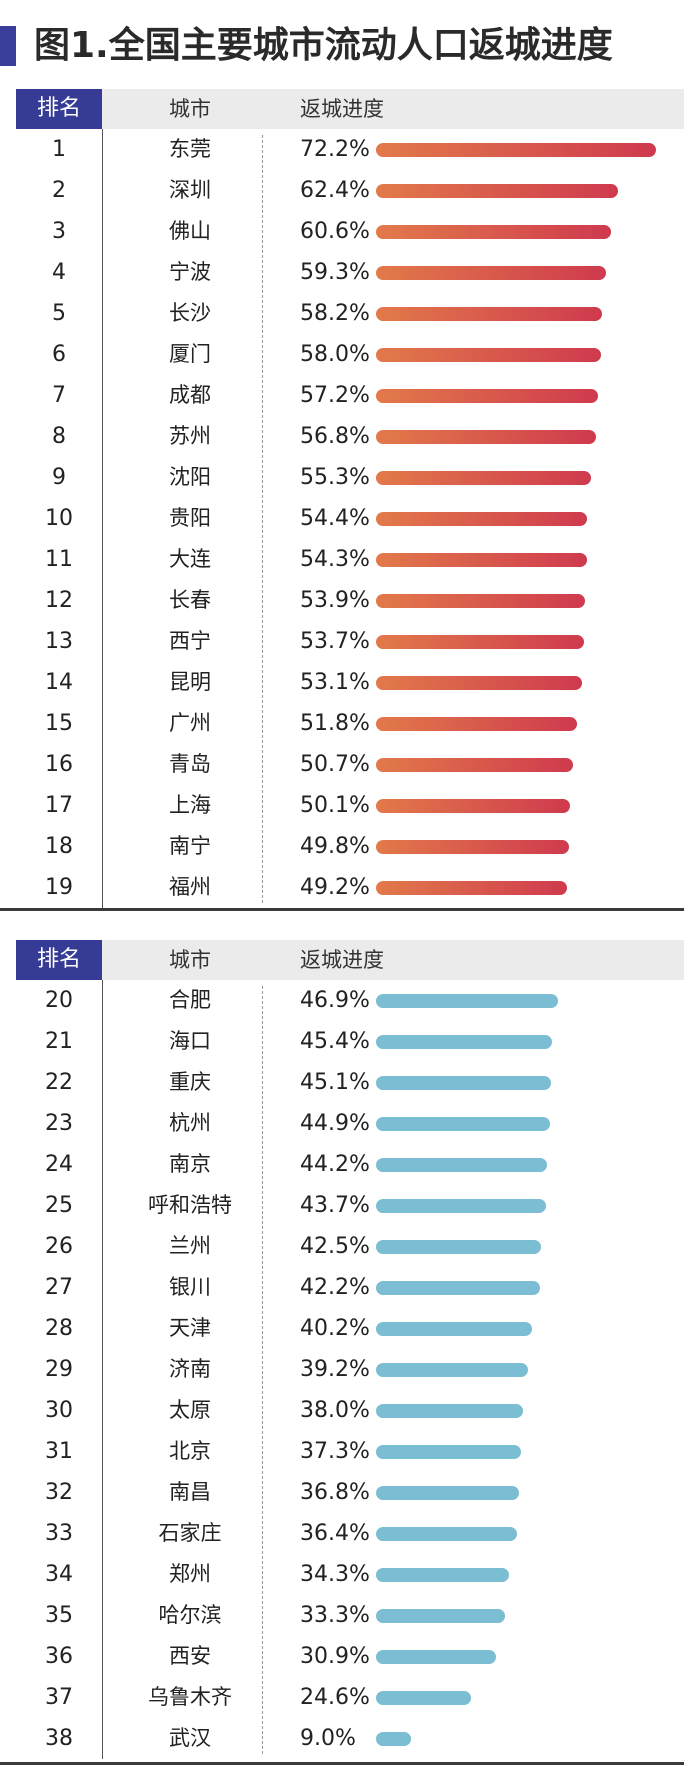 Image resolution: width=700 pixels, height=1772 pixels. Describe the element at coordinates (335, 723) in the screenshot. I see `progress-value-label: 51.8%` at that location.